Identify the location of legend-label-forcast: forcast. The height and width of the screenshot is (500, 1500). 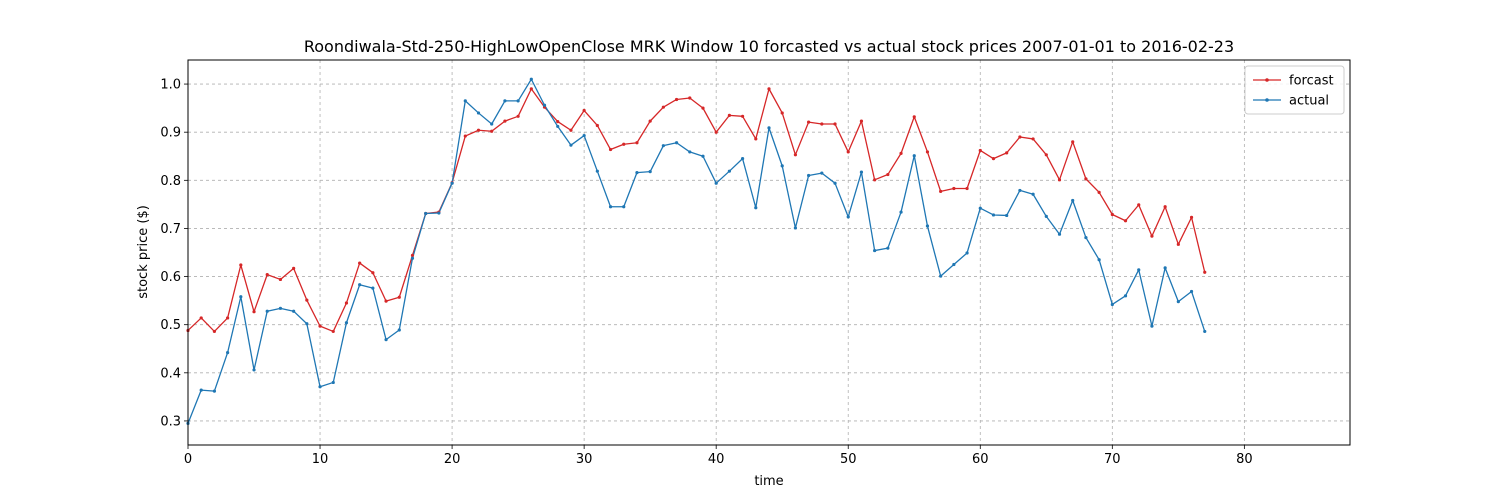
(1311, 81).